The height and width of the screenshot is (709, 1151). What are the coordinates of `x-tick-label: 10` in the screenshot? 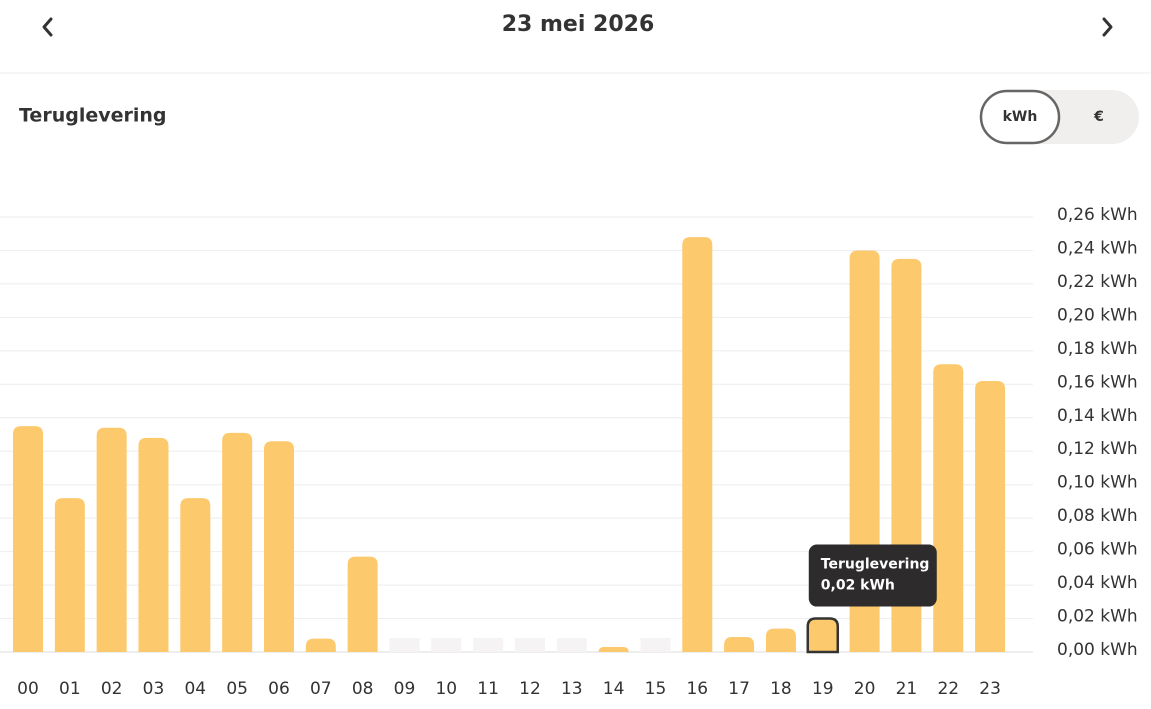 It's located at (446, 689).